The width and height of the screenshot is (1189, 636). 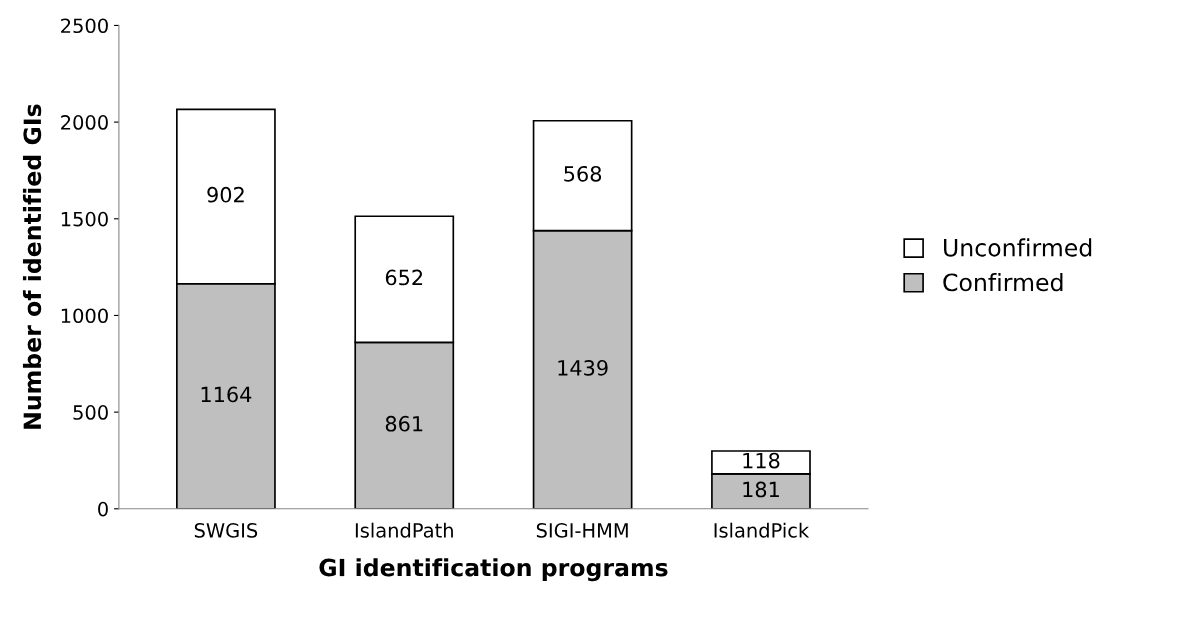 What do you see at coordinates (226, 394) in the screenshot?
I see `data-label: 1164` at bounding box center [226, 394].